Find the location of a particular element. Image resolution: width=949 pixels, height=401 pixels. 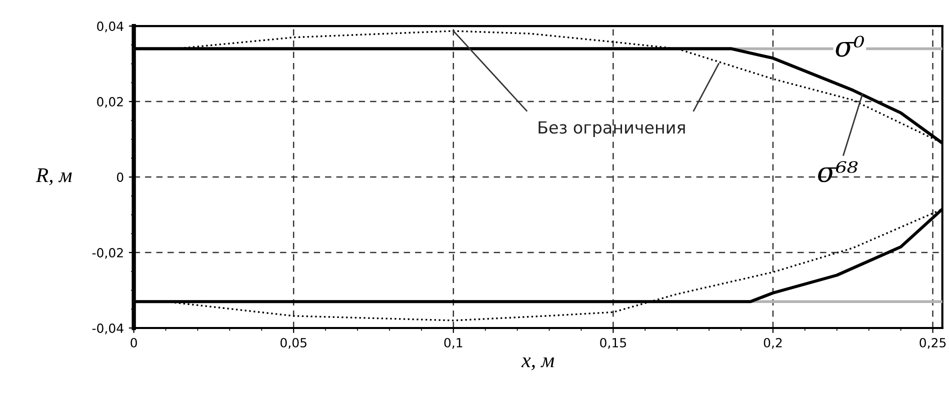

x-tick-label: 0,15 is located at coordinates (613, 343).